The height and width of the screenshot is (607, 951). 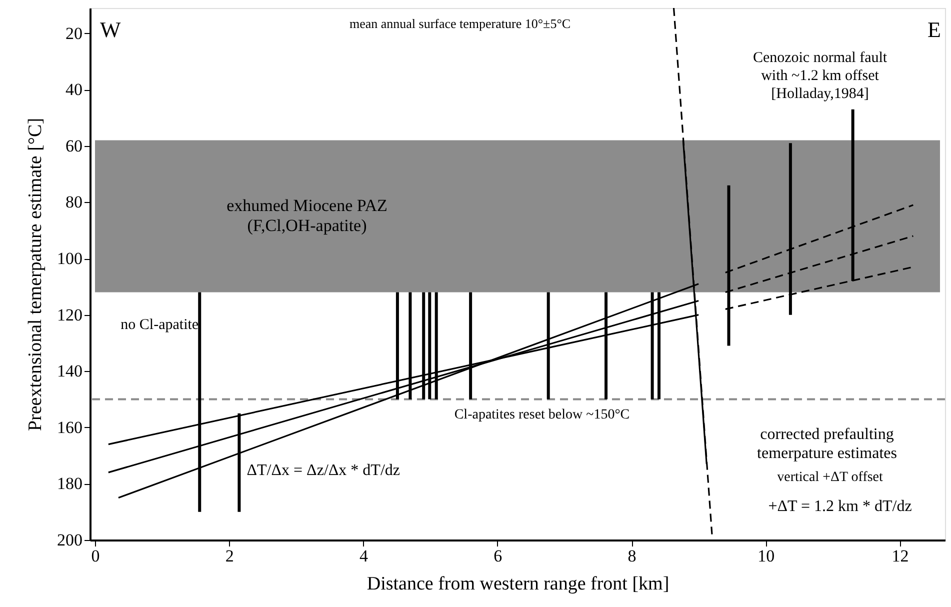 I want to click on y-tick-label: 180, so click(x=69, y=484).